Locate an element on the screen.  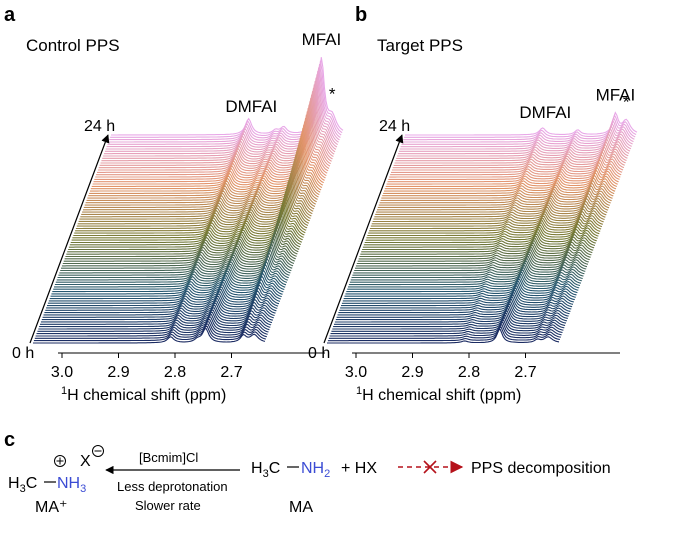
outcome-label: PPS decomposition is located at coordinates (541, 468).